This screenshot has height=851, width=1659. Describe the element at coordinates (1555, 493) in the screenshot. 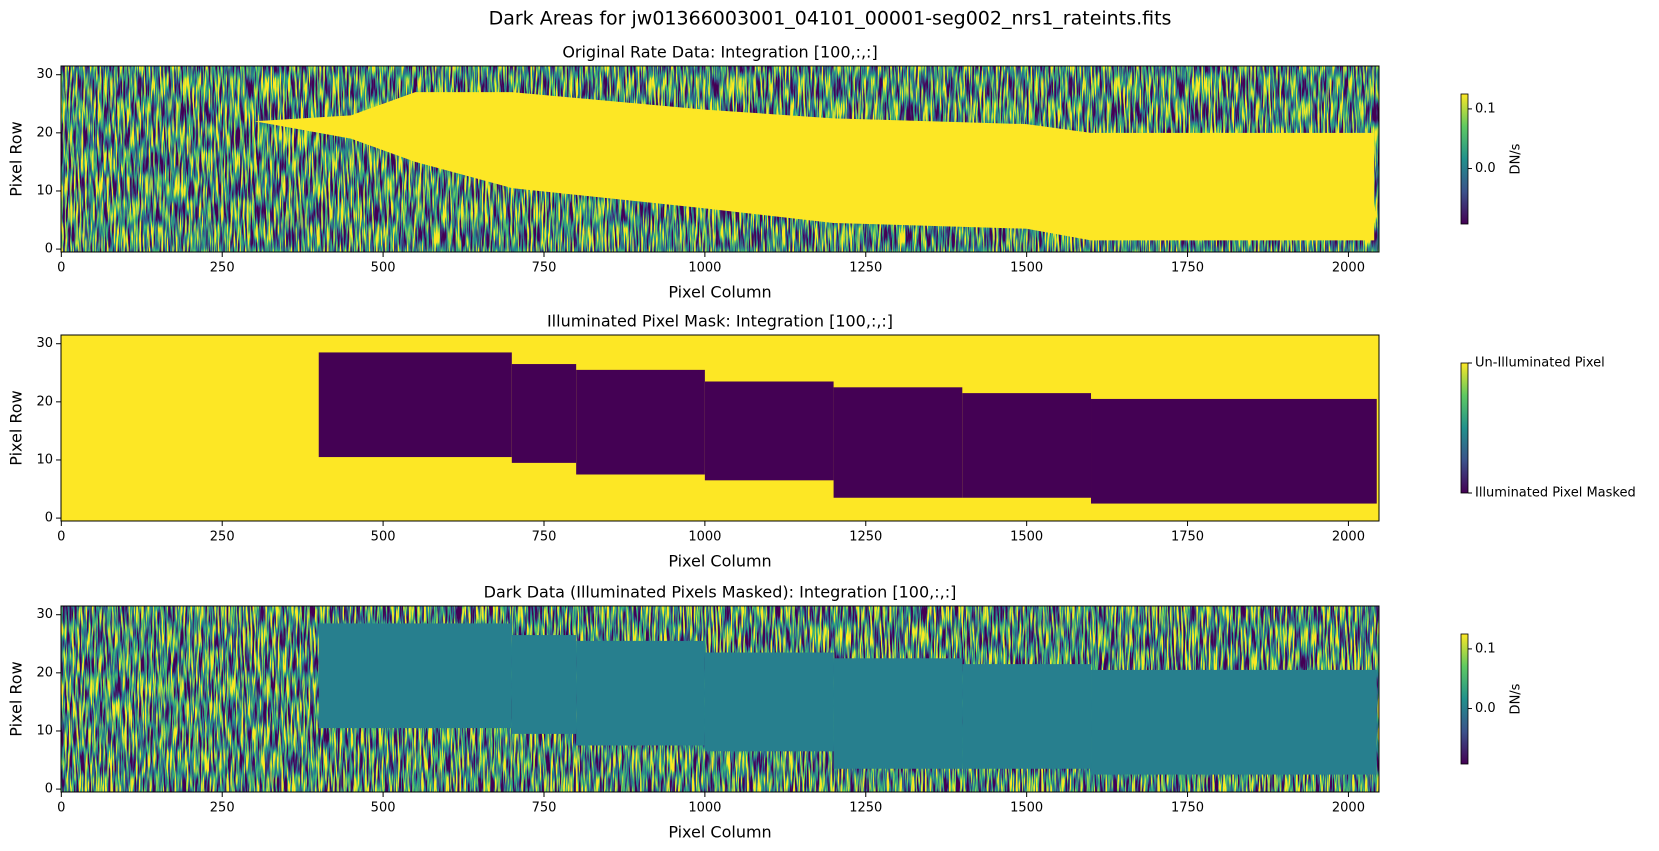

I see `colorbar-tick-label: Illuminated Pixel Masked` at that location.